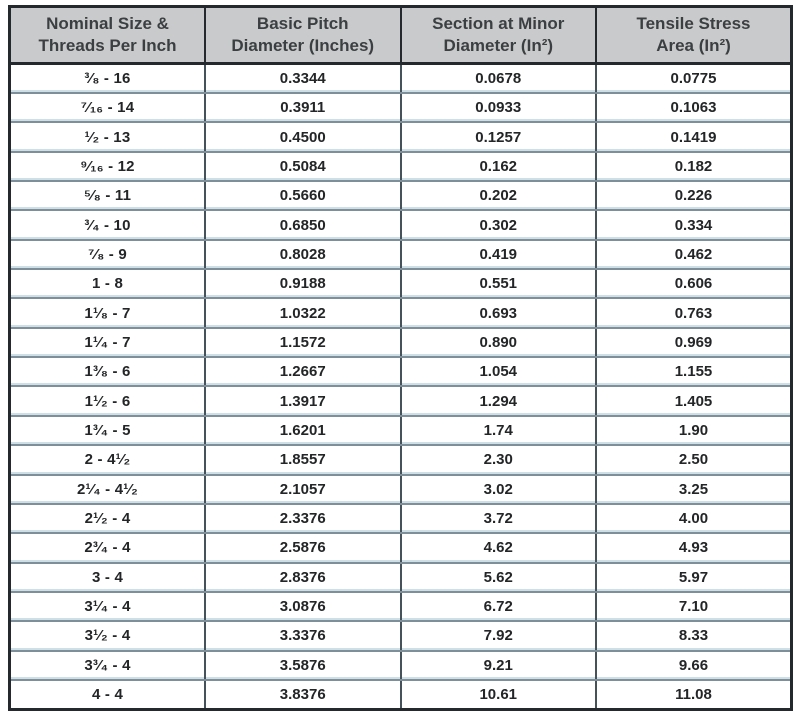 The width and height of the screenshot is (800, 718). What do you see at coordinates (497, 284) in the screenshot?
I see `minor-section-cell: 0.551` at bounding box center [497, 284].